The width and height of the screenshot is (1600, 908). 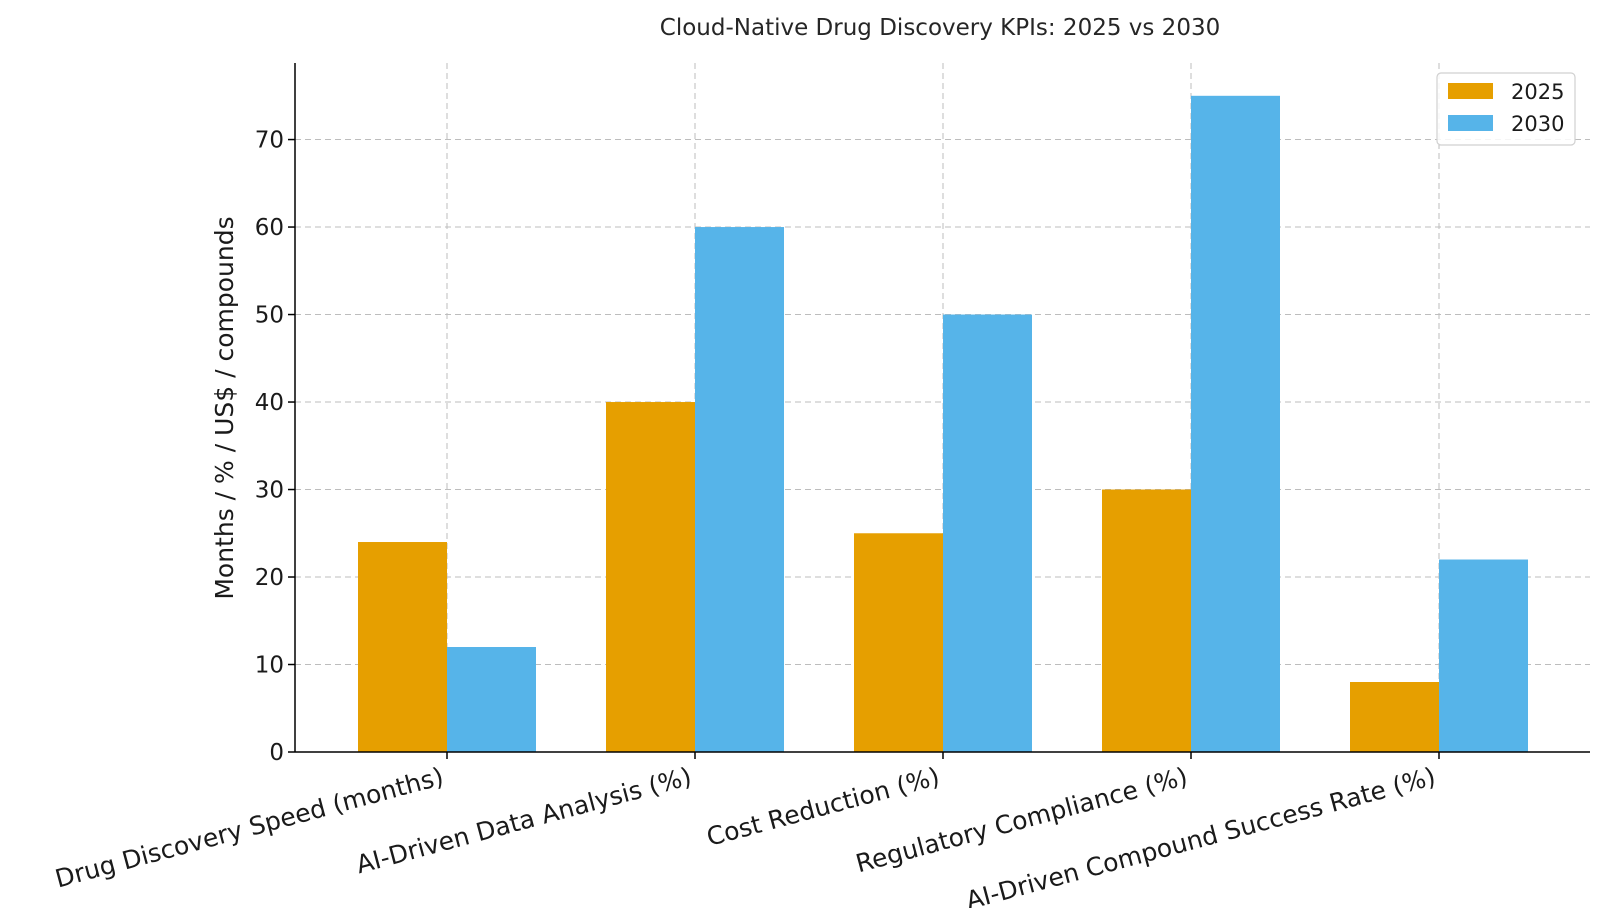 What do you see at coordinates (269, 666) in the screenshot?
I see `y-tick-label: 10` at bounding box center [269, 666].